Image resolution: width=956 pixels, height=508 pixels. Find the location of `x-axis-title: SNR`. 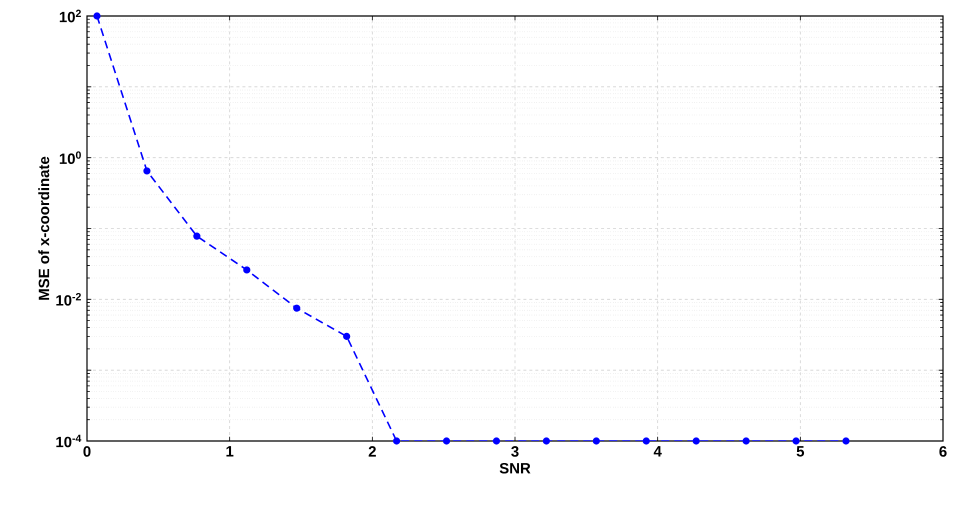

x-axis-title: SNR is located at coordinates (515, 468).